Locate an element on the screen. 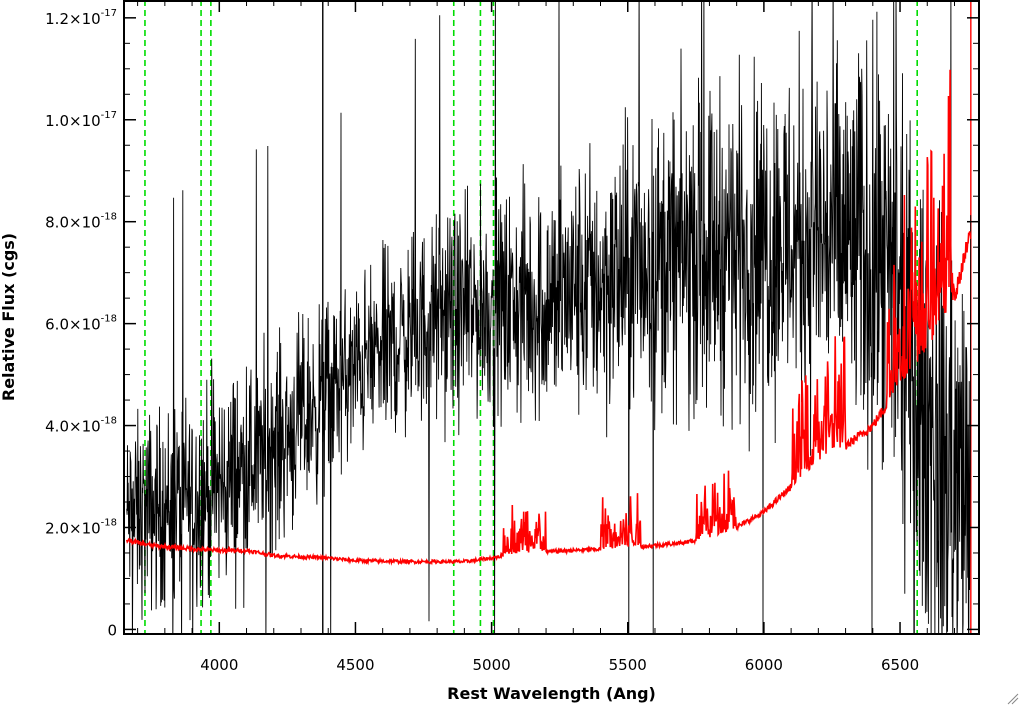 This screenshot has width=1020, height=706. y-tick-label-4: 8.0×10⁻¹⁸ is located at coordinates (81, 222).